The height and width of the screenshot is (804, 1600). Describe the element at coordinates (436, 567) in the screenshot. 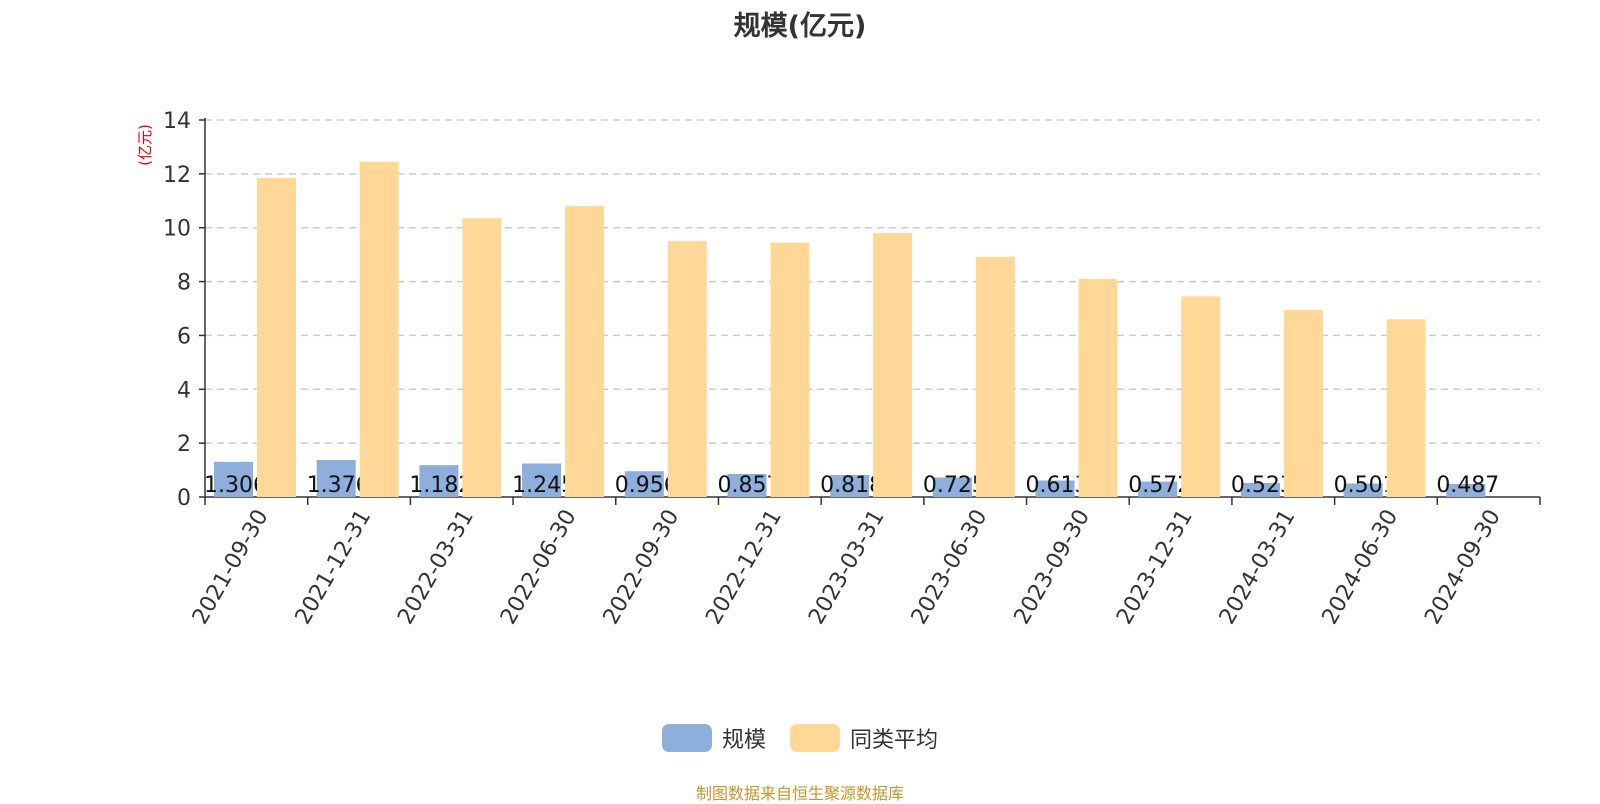

I see `x-tick-label: 2022-03-31` at that location.